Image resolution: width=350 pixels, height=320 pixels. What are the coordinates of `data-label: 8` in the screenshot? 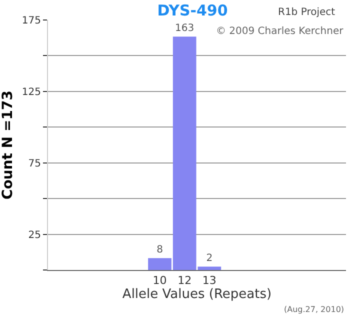 It's located at (159, 250).